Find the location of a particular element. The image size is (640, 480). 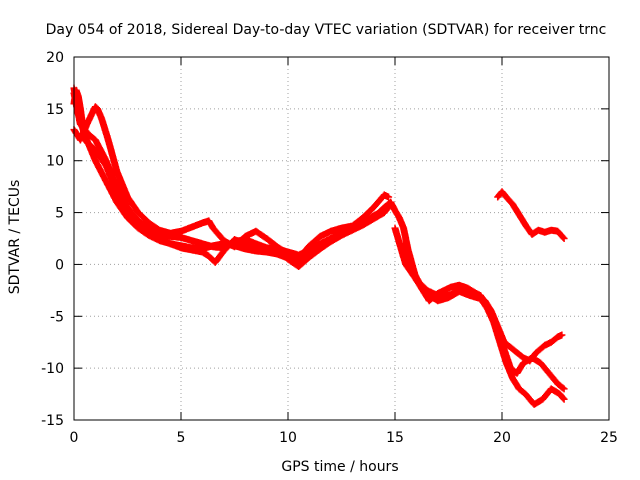

y-tick-label: 5 is located at coordinates (59, 214).